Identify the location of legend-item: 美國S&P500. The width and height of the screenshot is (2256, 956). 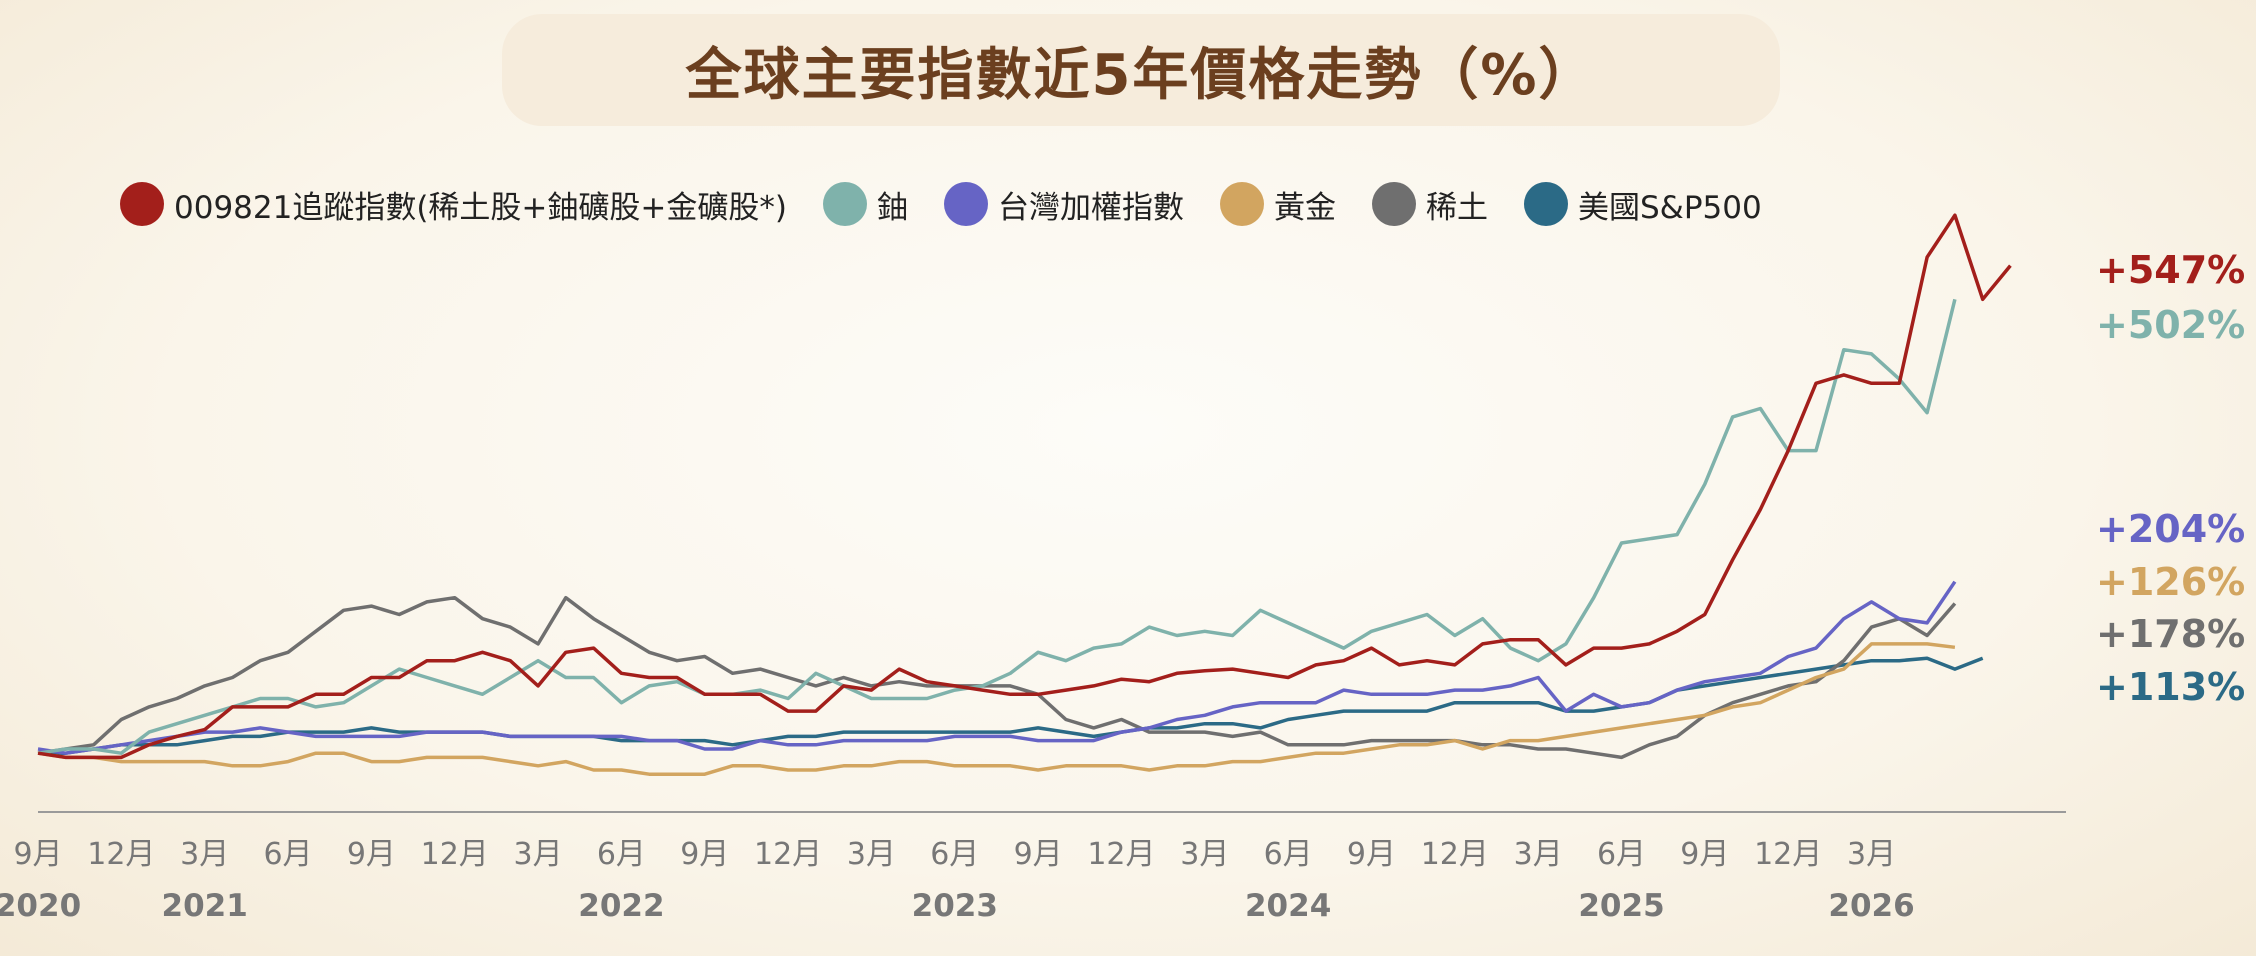
(1642, 204).